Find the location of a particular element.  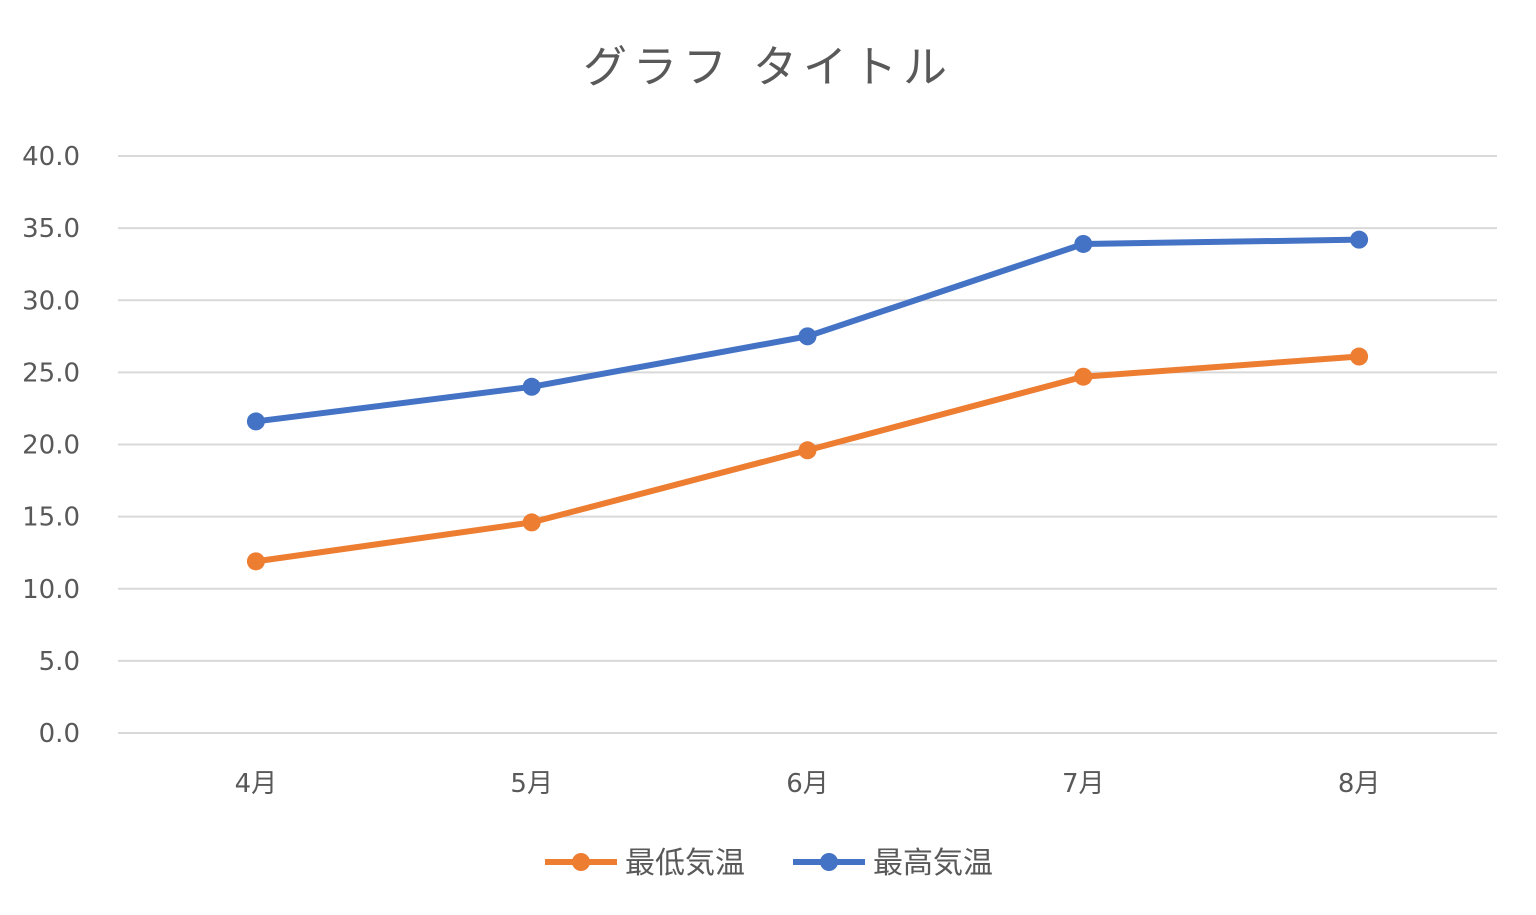

legend-label-2: 最高気温 is located at coordinates (933, 863).